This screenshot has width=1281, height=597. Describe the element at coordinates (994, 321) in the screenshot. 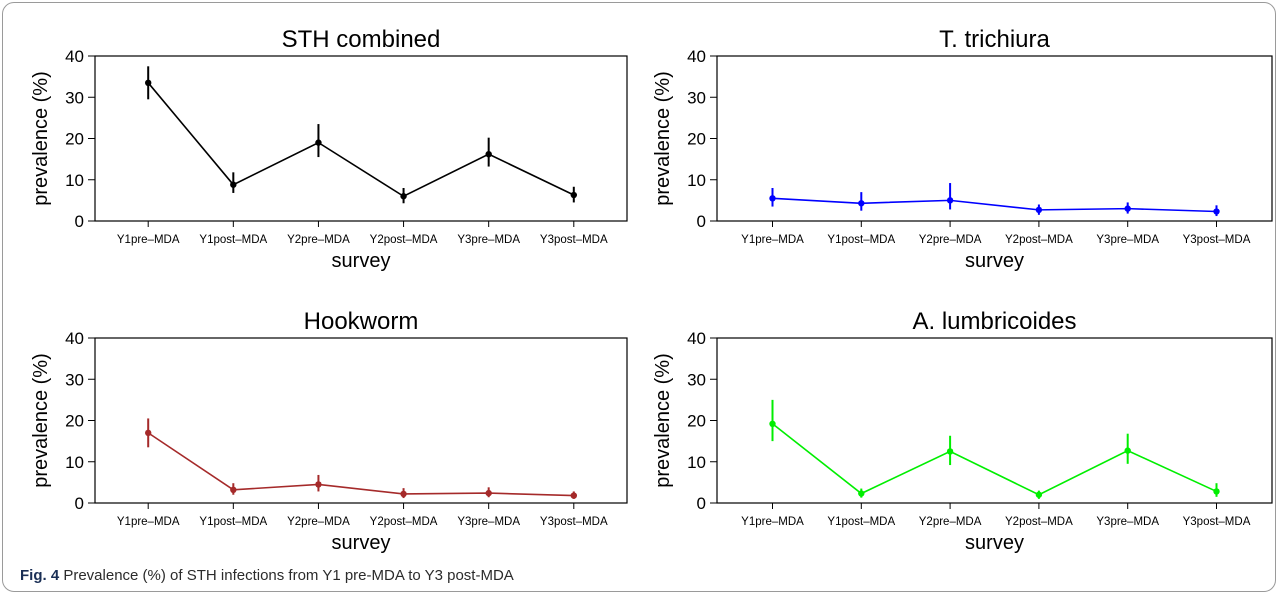

I see `chart-title: A. lumbricoides` at that location.